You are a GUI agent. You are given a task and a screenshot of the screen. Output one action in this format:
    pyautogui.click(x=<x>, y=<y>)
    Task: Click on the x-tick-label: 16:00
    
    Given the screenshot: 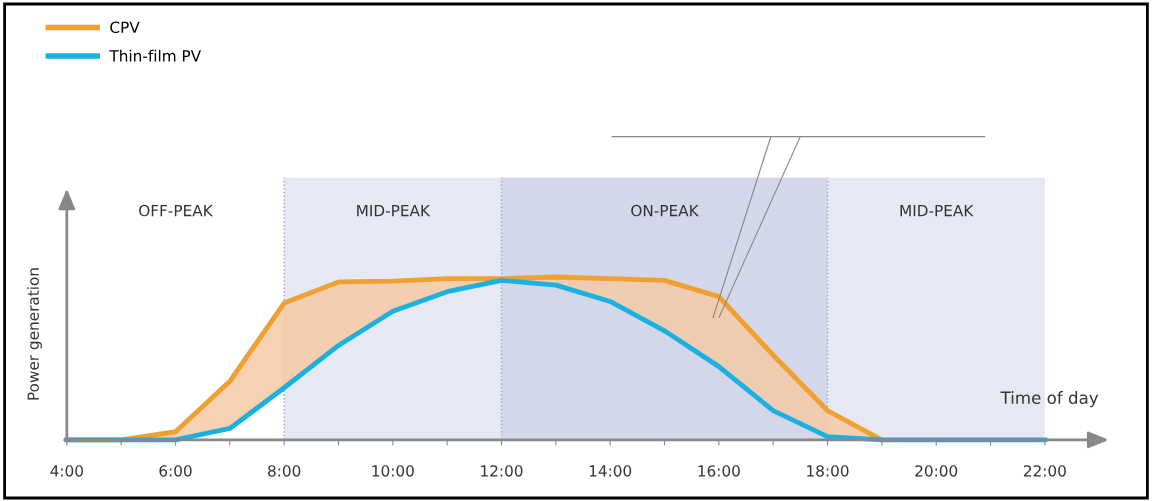 What is the action you would take?
    pyautogui.click(x=719, y=471)
    